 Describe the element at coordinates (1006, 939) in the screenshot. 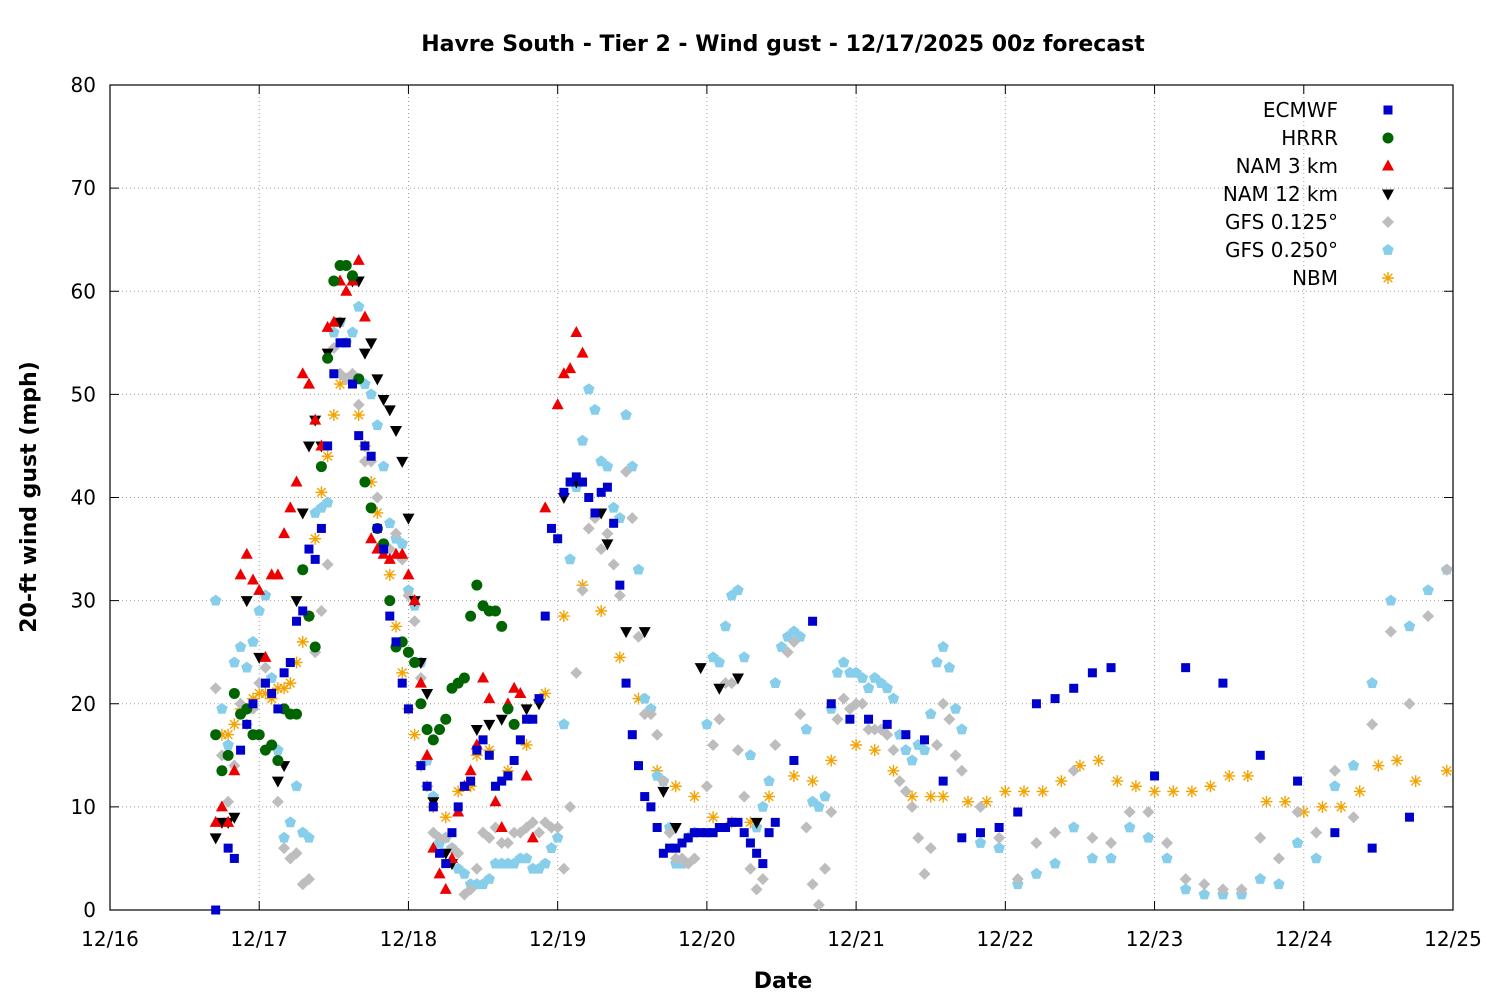

I see `x-tick-label: 12/22` at that location.